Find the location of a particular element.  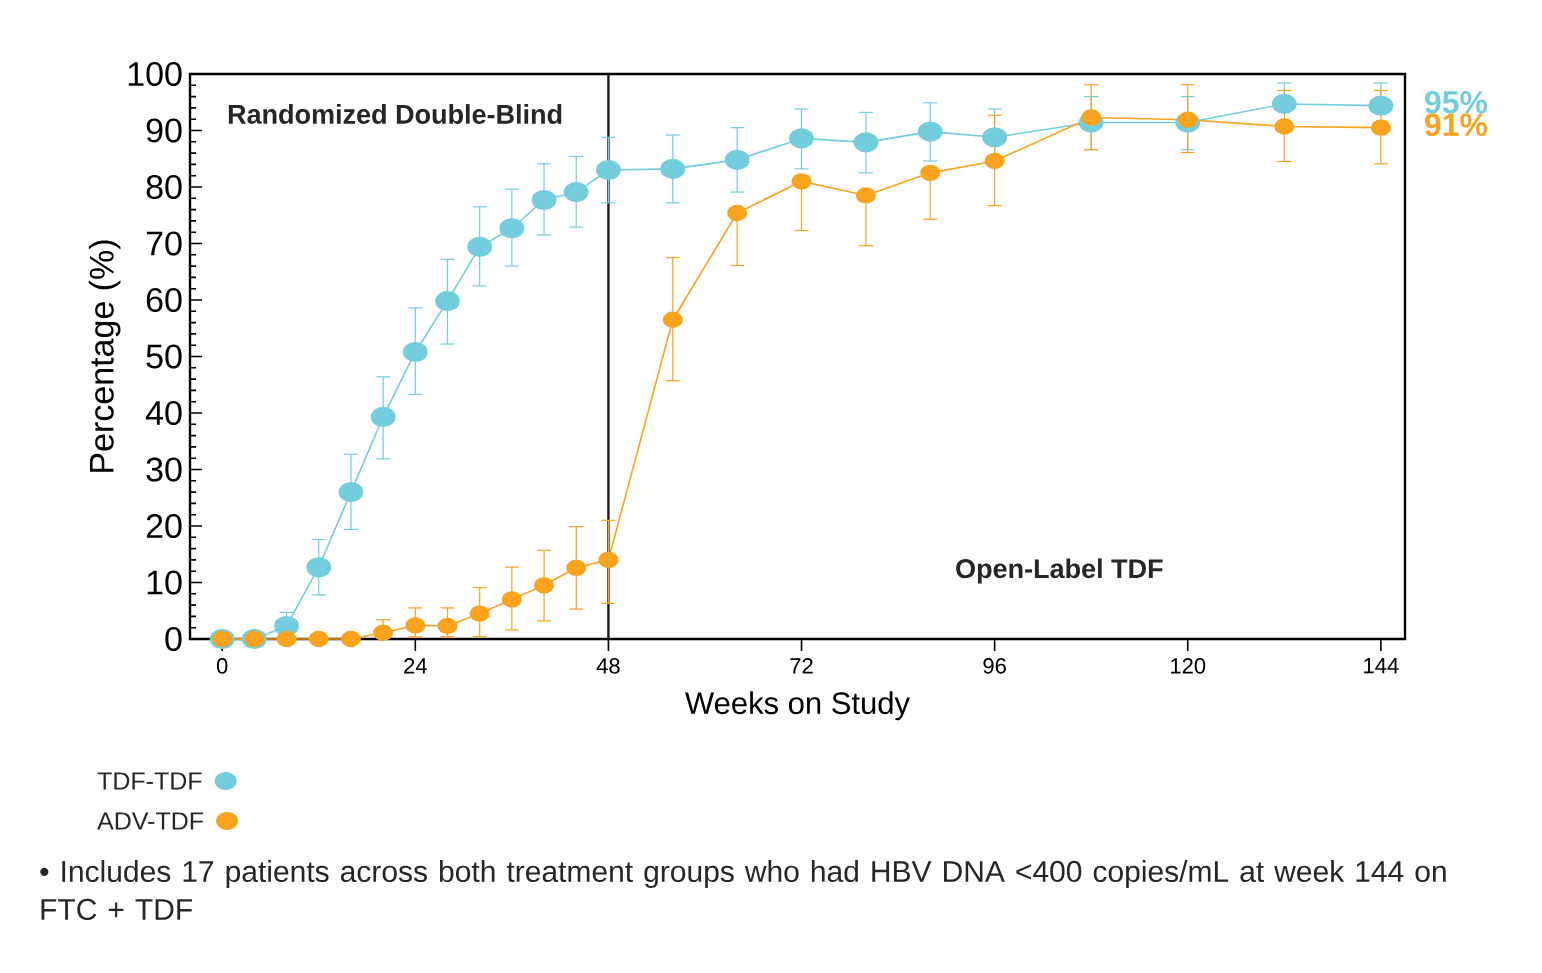

annotation: 91% is located at coordinates (1456, 125).